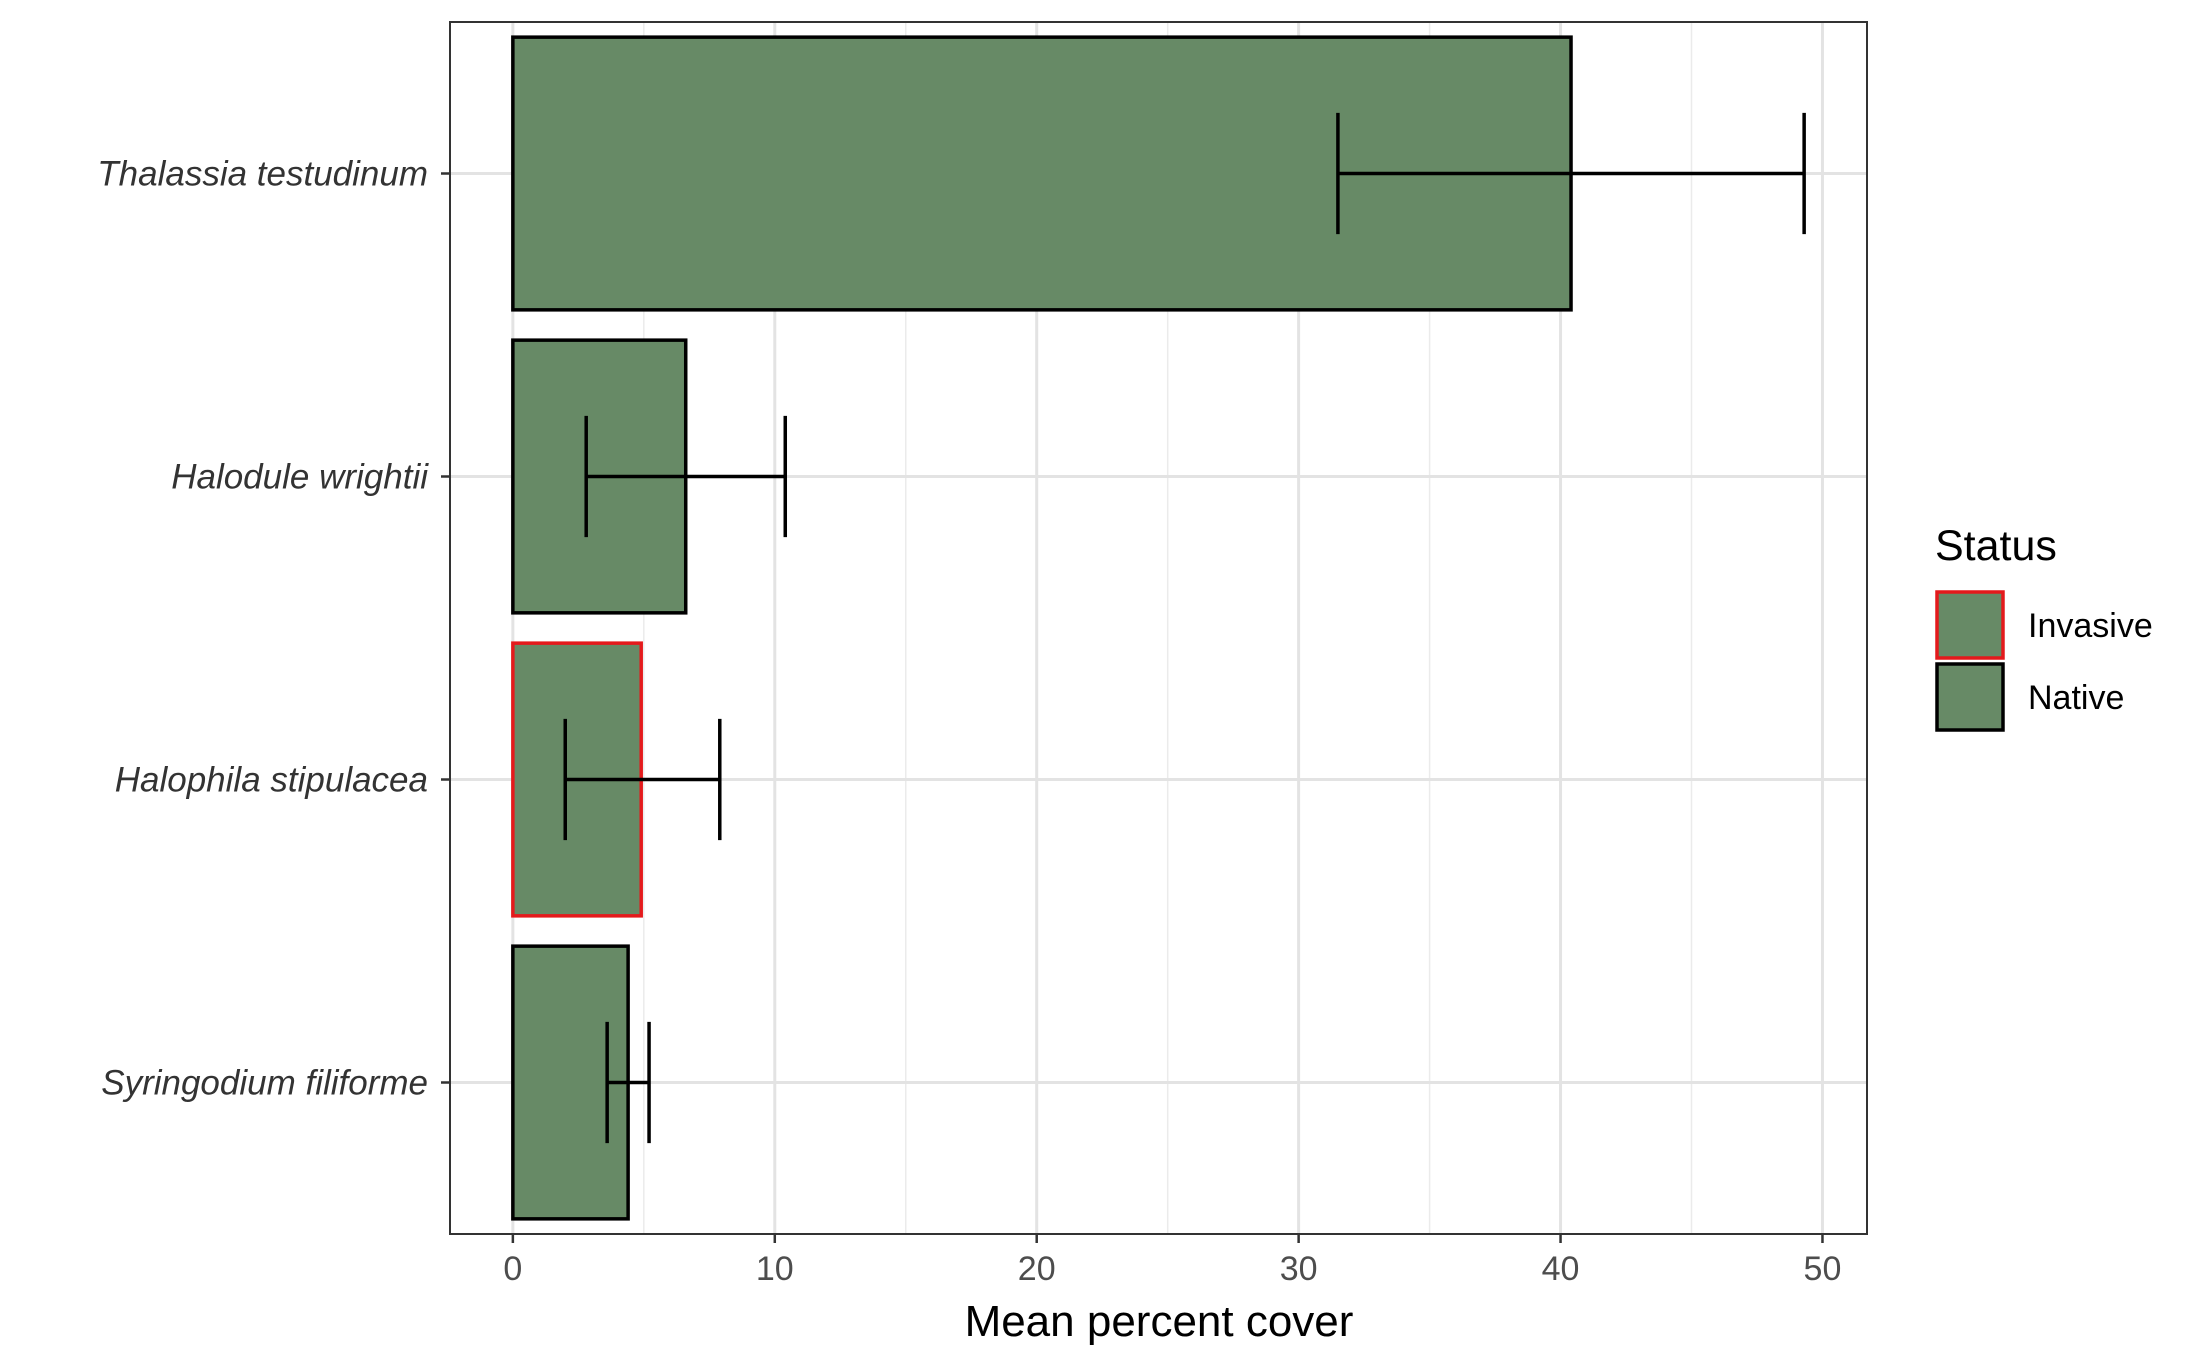  Describe the element at coordinates (512, 1269) in the screenshot. I see `x-tick-label: 0` at that location.